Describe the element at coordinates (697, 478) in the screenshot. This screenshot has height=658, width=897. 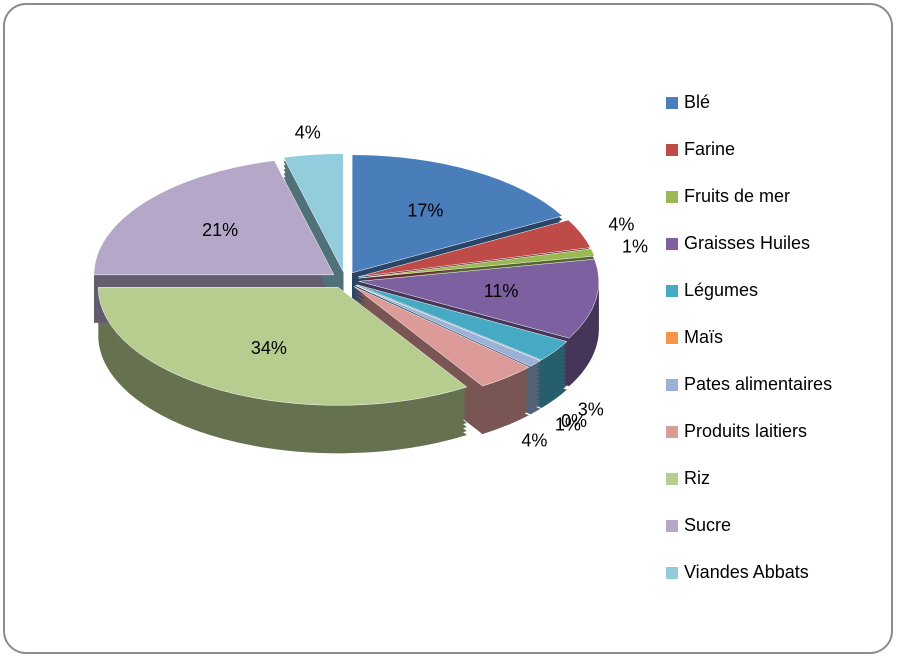
I see `legend-label: Riz` at that location.